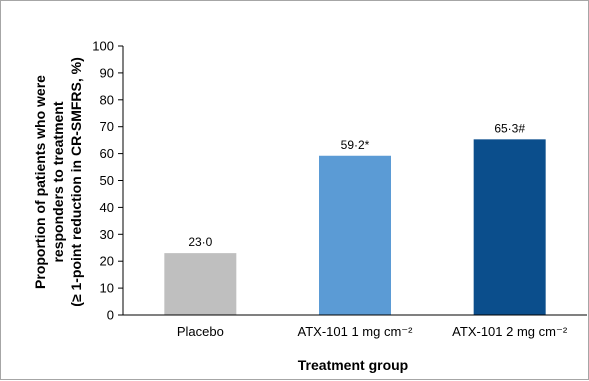 This screenshot has height=381, width=589. What do you see at coordinates (107, 234) in the screenshot?
I see `y-tick-label: 30` at bounding box center [107, 234].